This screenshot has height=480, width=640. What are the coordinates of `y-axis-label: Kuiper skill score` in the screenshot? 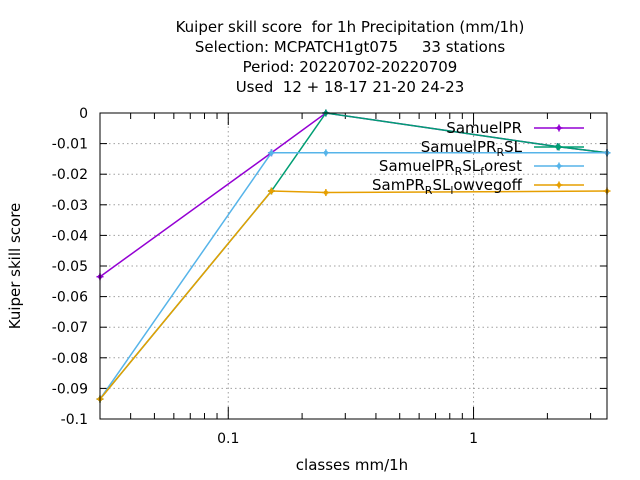 It's located at (15, 266).